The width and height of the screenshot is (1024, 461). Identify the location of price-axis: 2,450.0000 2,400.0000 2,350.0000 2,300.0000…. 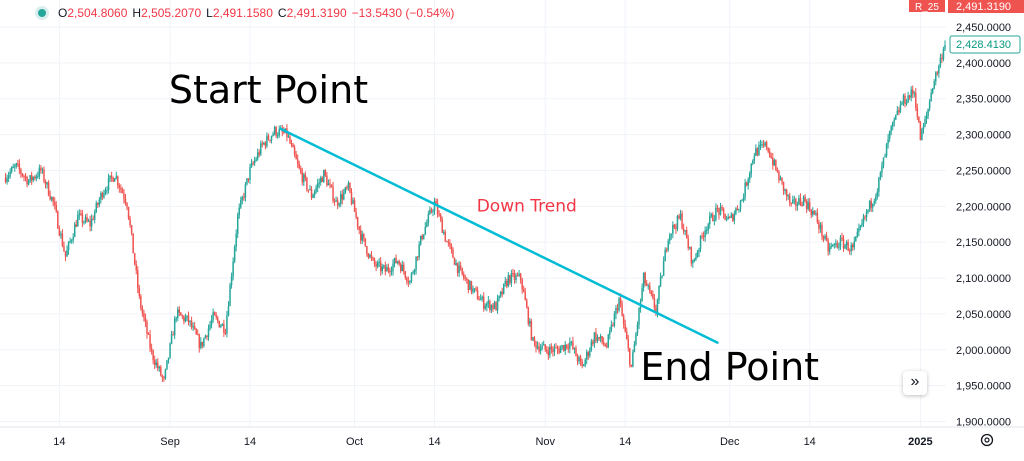
(966, 230).